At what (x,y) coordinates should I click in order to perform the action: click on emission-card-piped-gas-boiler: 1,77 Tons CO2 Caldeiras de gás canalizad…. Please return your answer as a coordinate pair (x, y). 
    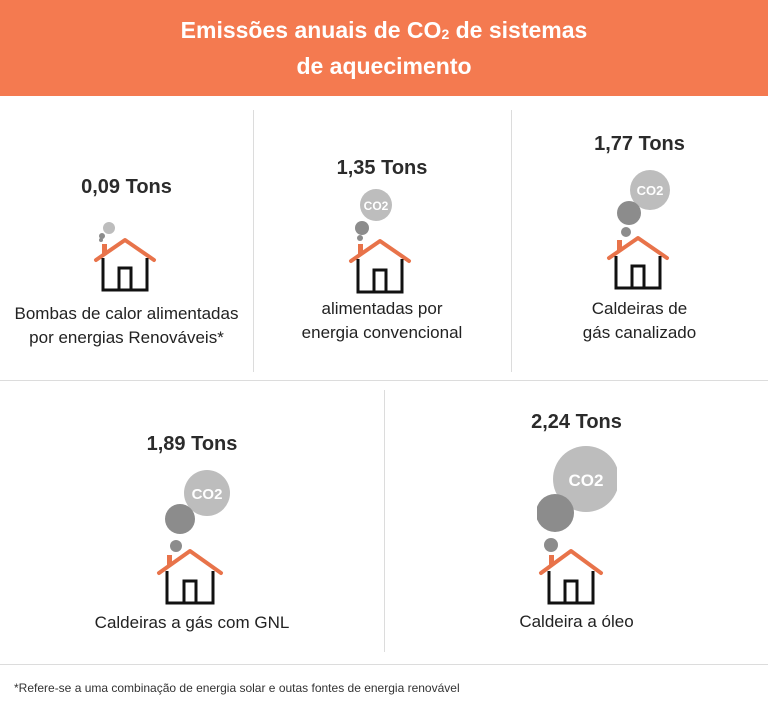
    Looking at the image, I should click on (639, 238).